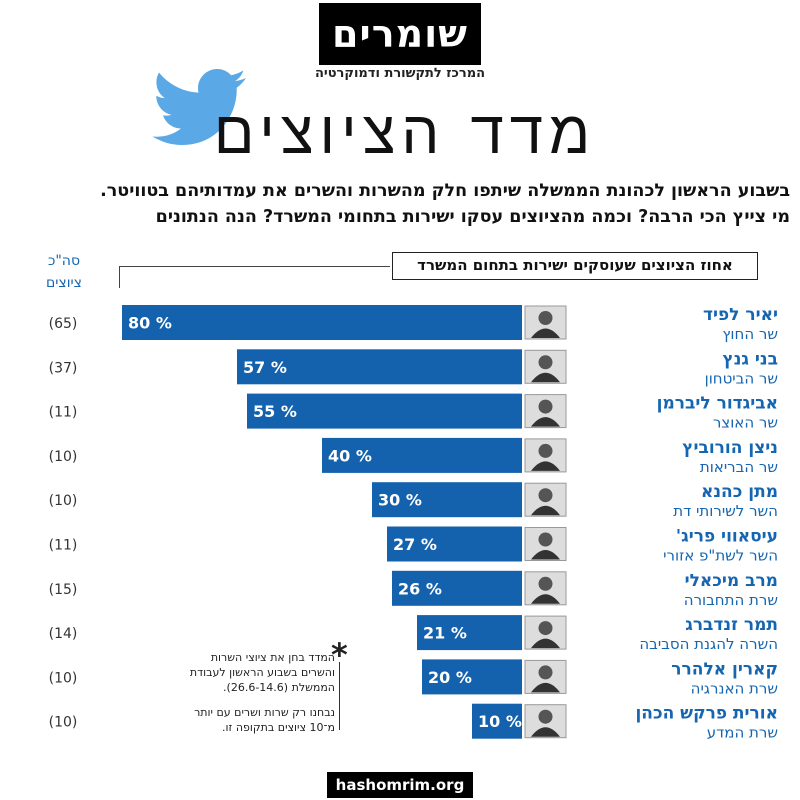 This screenshot has height=800, width=800. I want to click on bar-value-label: 55 %, so click(275, 411).